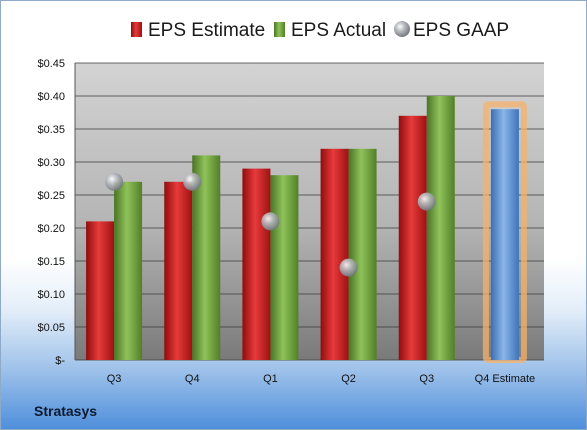 The height and width of the screenshot is (430, 587). What do you see at coordinates (461, 30) in the screenshot?
I see `legend-label: EPS GAAP` at bounding box center [461, 30].